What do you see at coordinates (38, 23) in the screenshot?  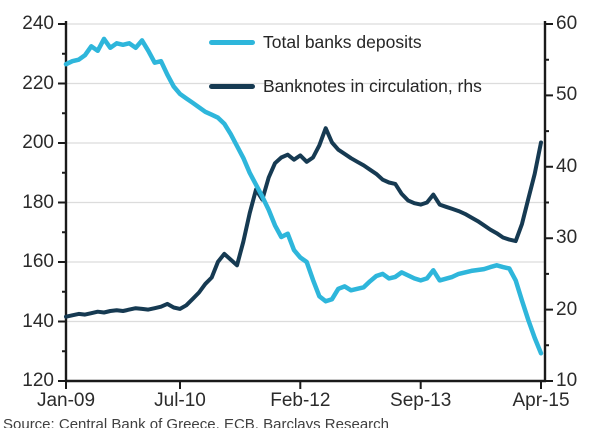 I see `left-axis-tick-label: 240` at bounding box center [38, 23].